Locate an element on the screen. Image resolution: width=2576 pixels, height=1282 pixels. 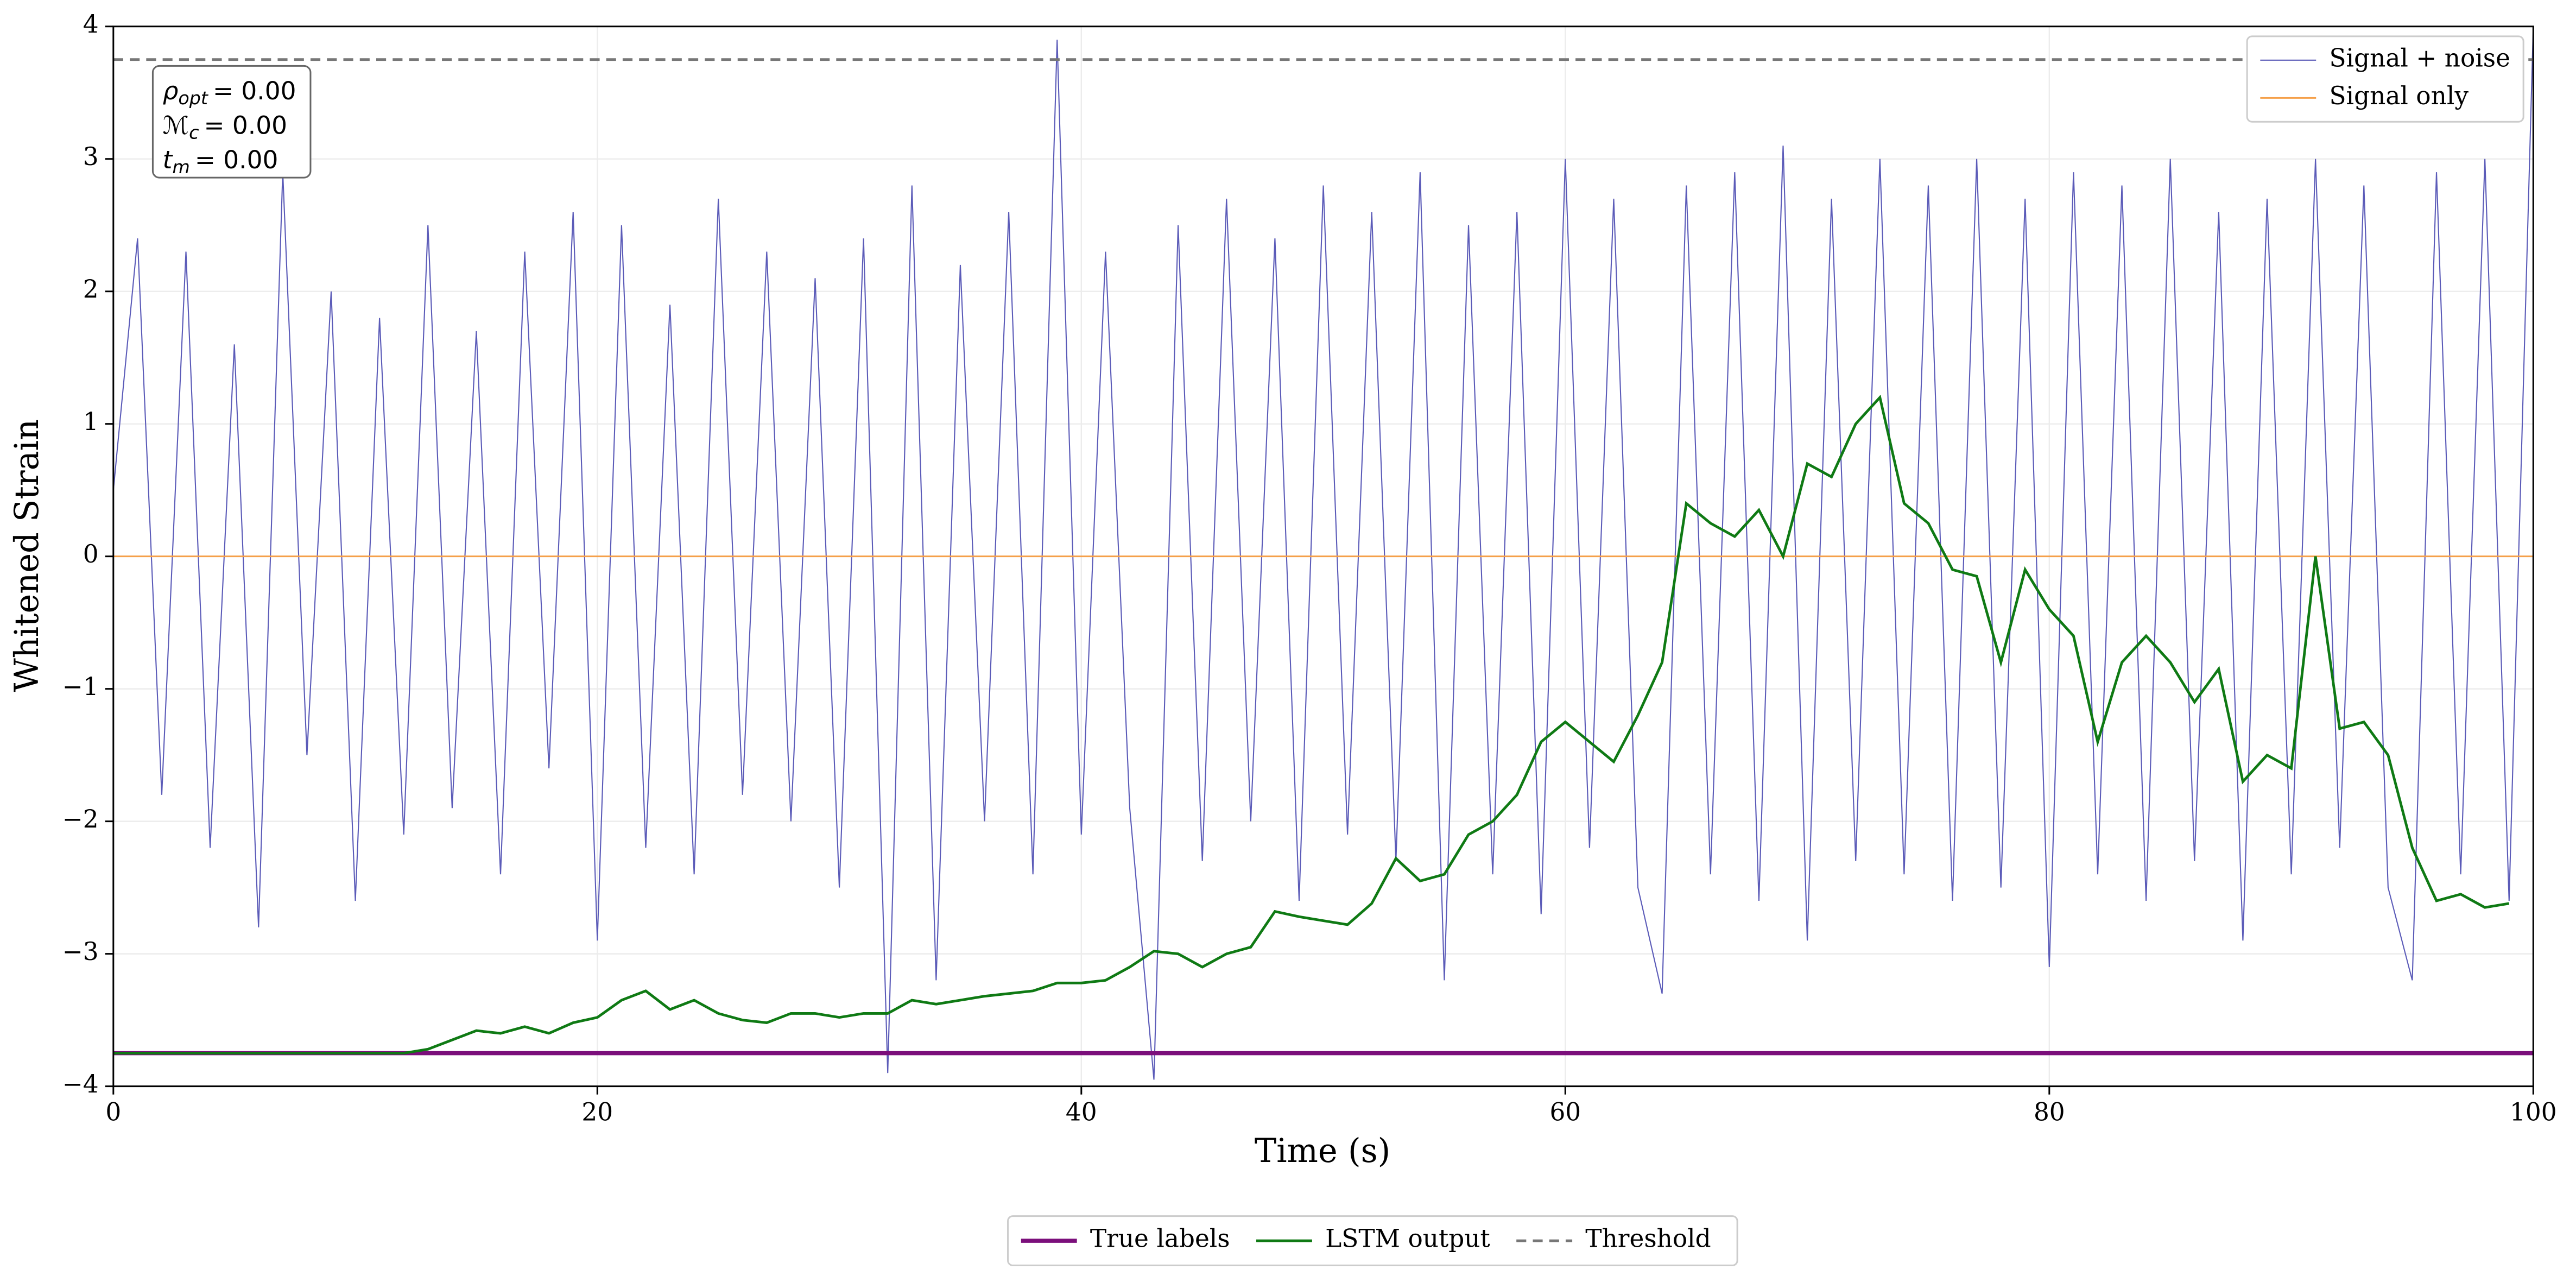
y-tick-label: 4 is located at coordinates (91, 24).